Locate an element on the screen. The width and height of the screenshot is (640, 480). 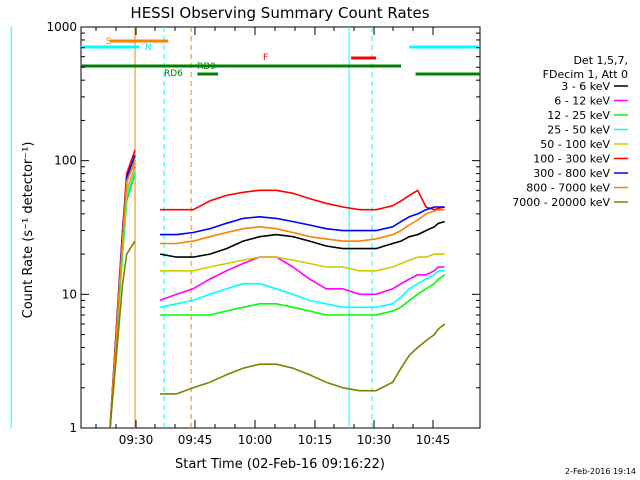
legend-label-7: 800 - 7000 keV is located at coordinates (568, 188).